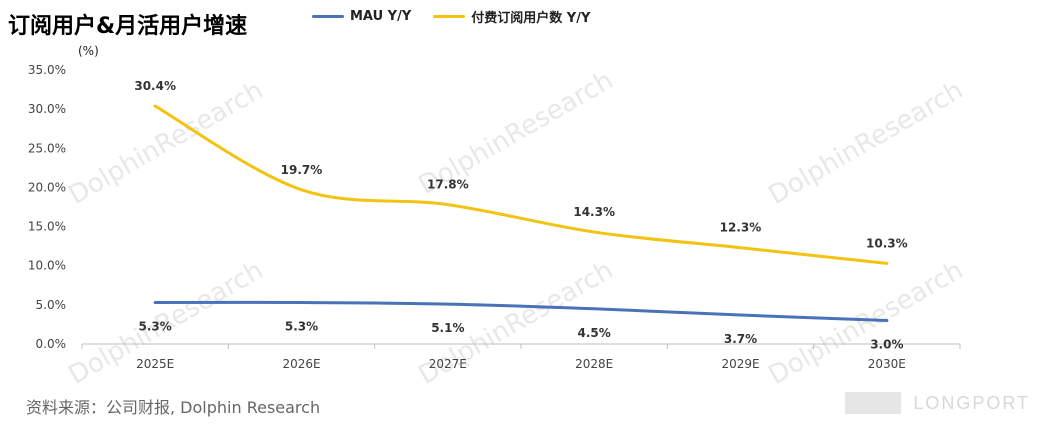  Describe the element at coordinates (155, 364) in the screenshot. I see `x-tick-label: 2025E` at that location.